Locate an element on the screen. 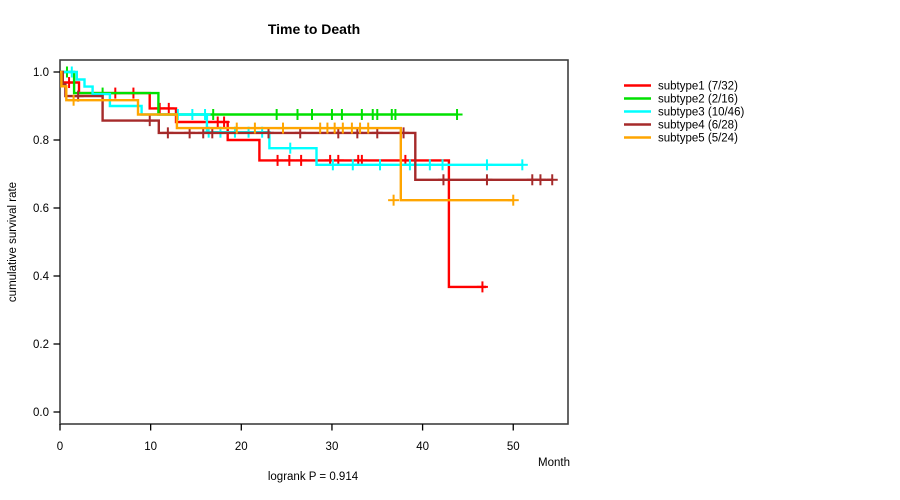  legend-item-subtype2: subtype2 (2/16) is located at coordinates (681, 100).